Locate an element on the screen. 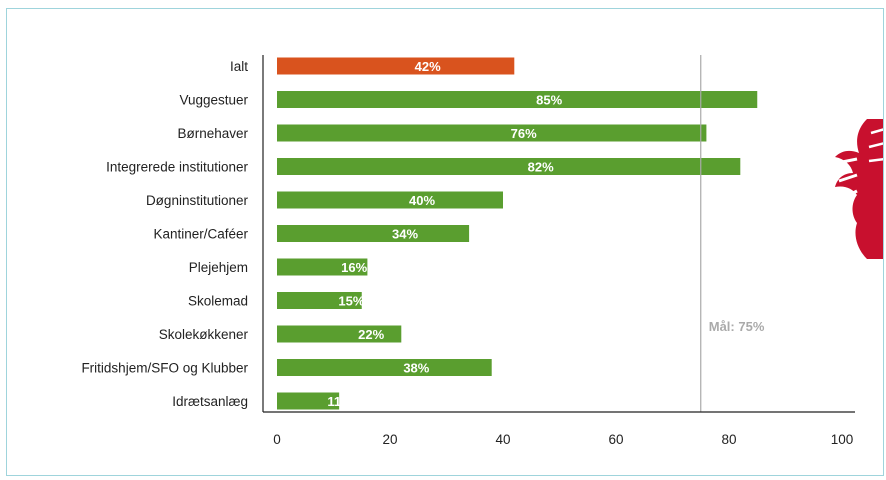 The image size is (886, 480). bar-value-label: 15% is located at coordinates (351, 301).